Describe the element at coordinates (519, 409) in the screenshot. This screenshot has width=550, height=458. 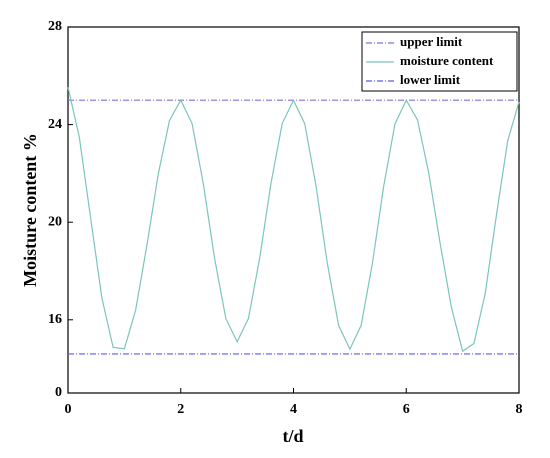
I see `x-tick-label: 8` at that location.